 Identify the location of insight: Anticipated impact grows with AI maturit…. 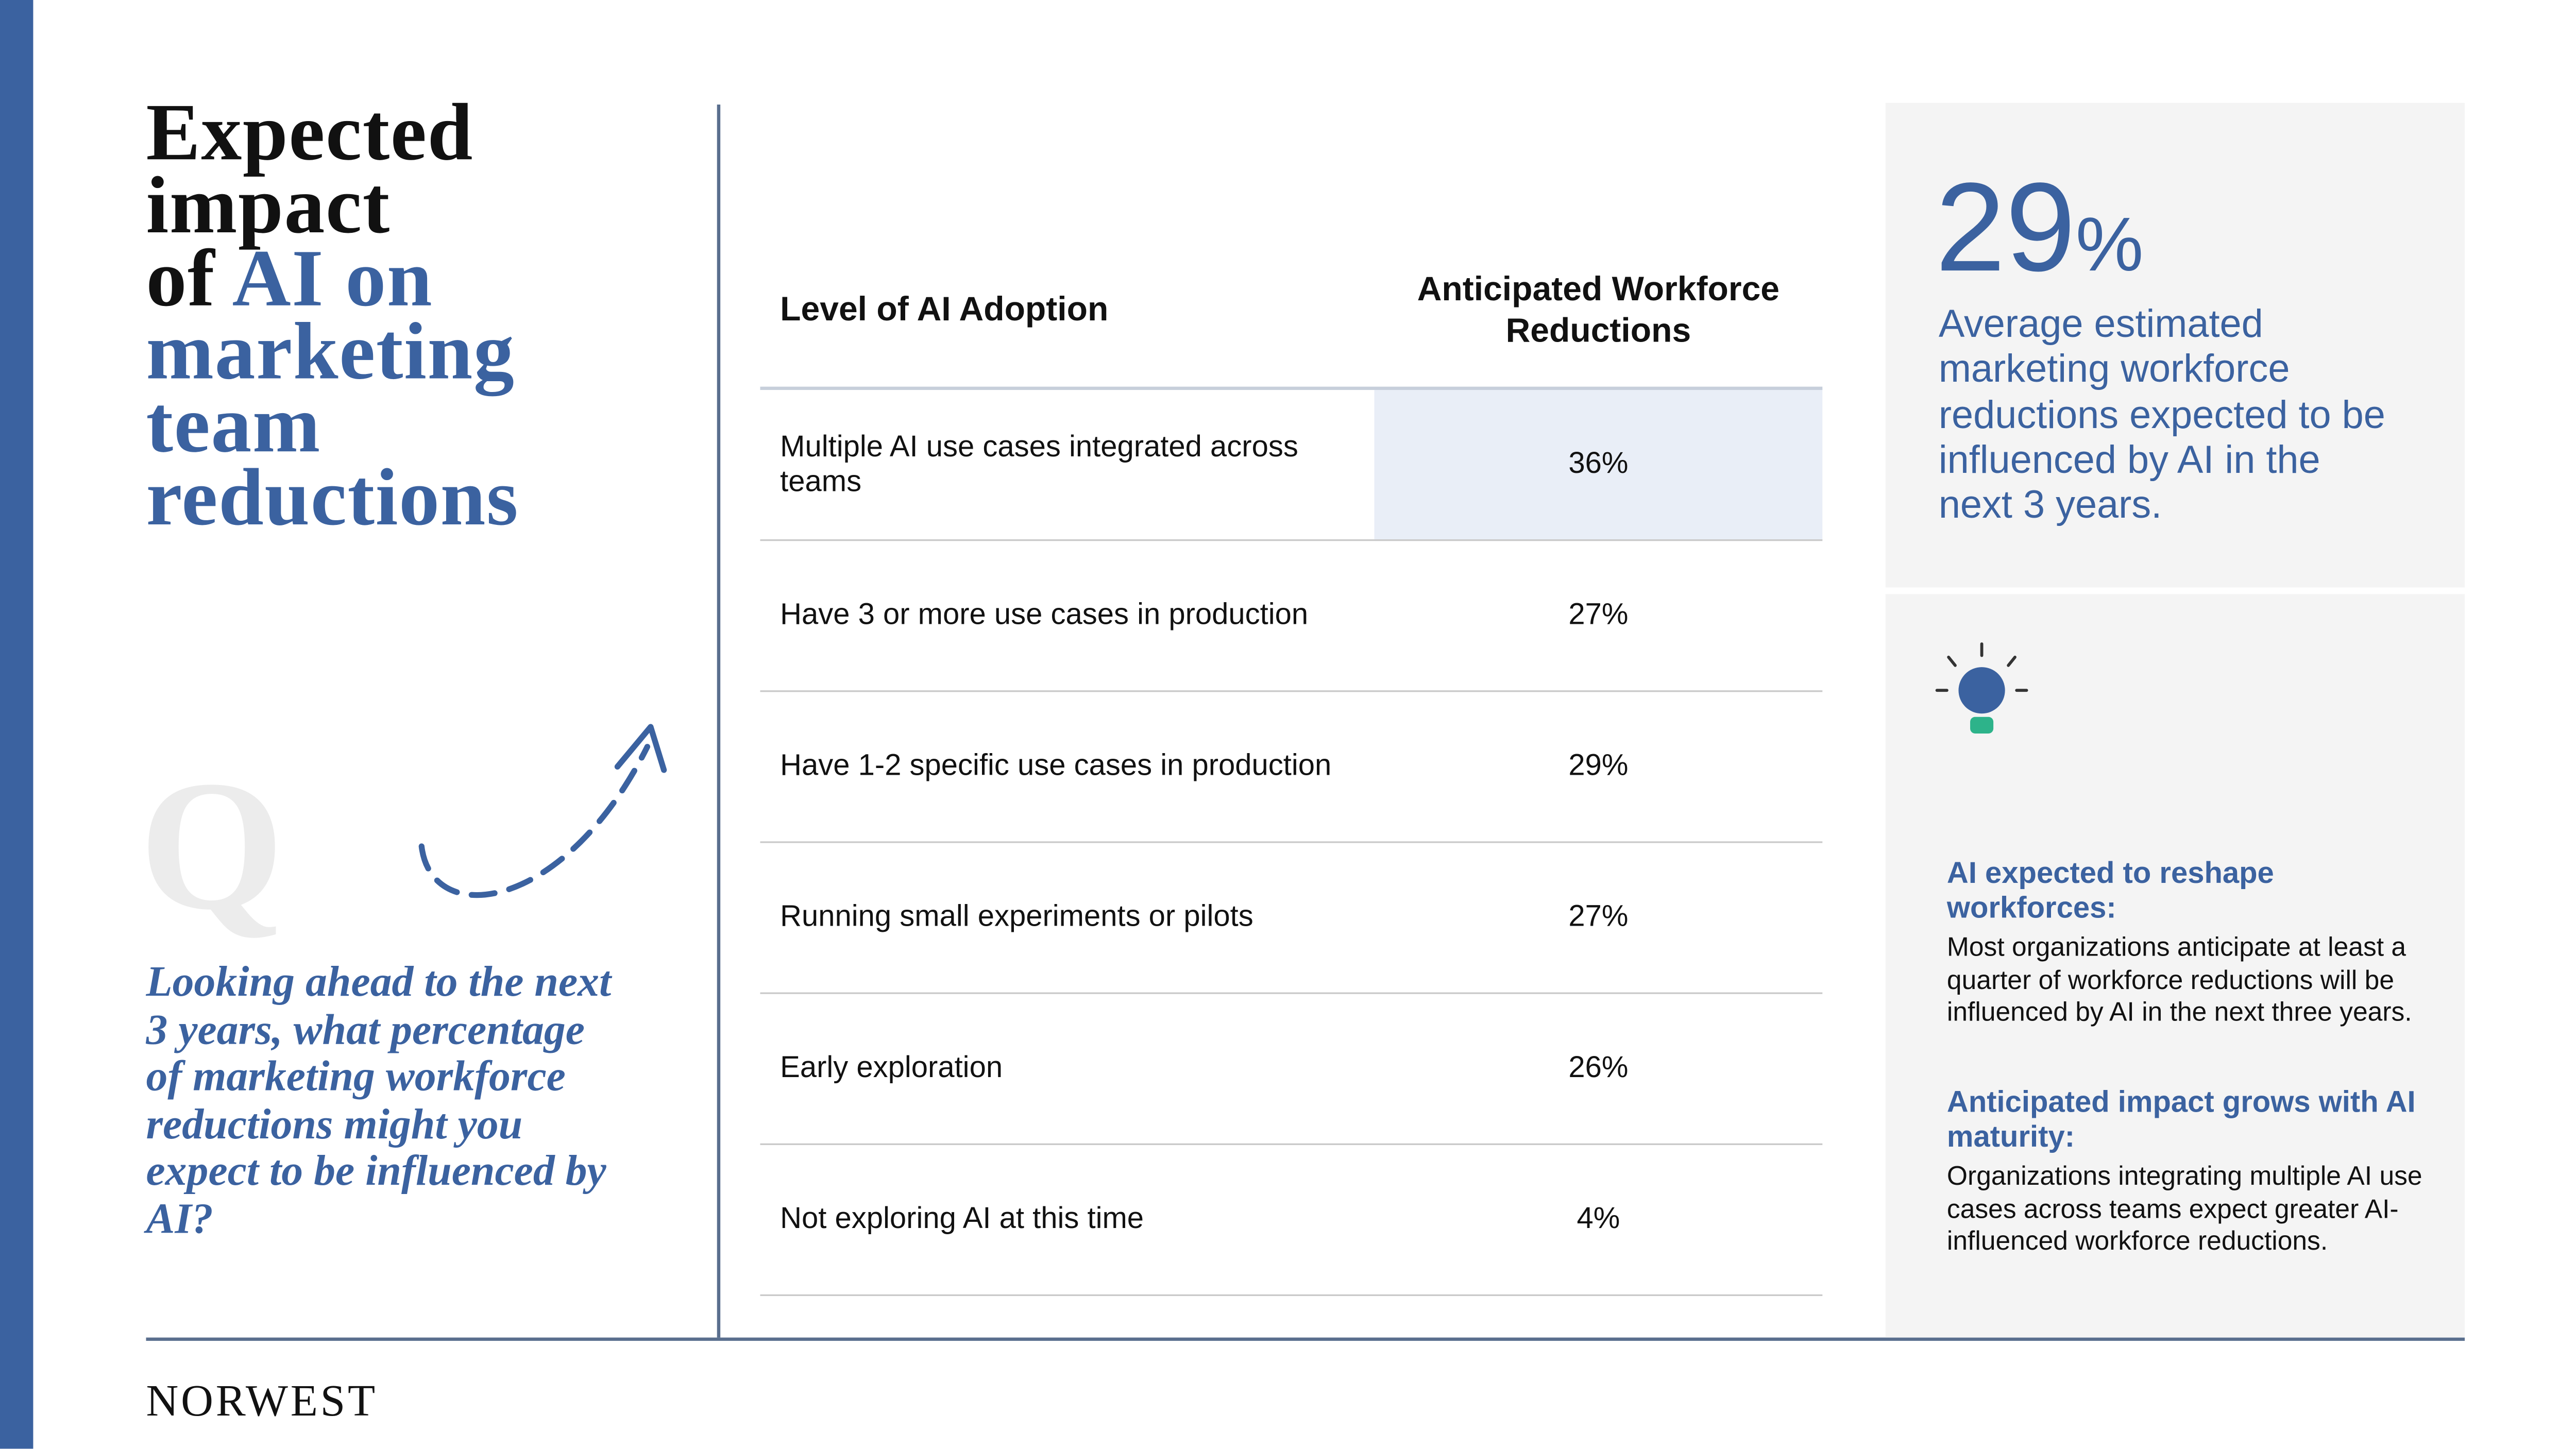
(2187, 1172).